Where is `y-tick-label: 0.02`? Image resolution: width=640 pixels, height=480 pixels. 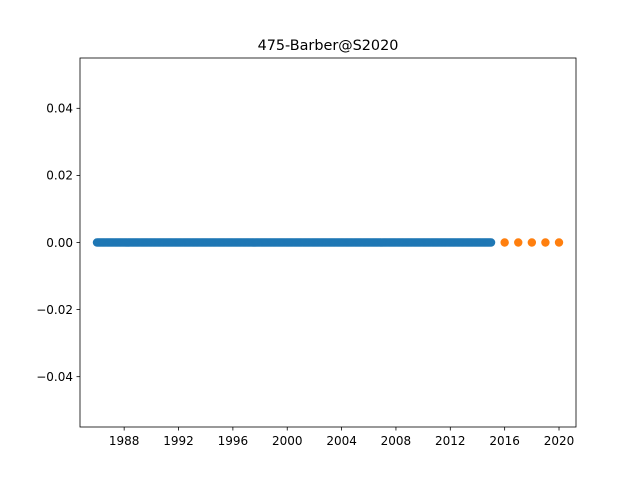 y-tick-label: 0.02 is located at coordinates (59, 176).